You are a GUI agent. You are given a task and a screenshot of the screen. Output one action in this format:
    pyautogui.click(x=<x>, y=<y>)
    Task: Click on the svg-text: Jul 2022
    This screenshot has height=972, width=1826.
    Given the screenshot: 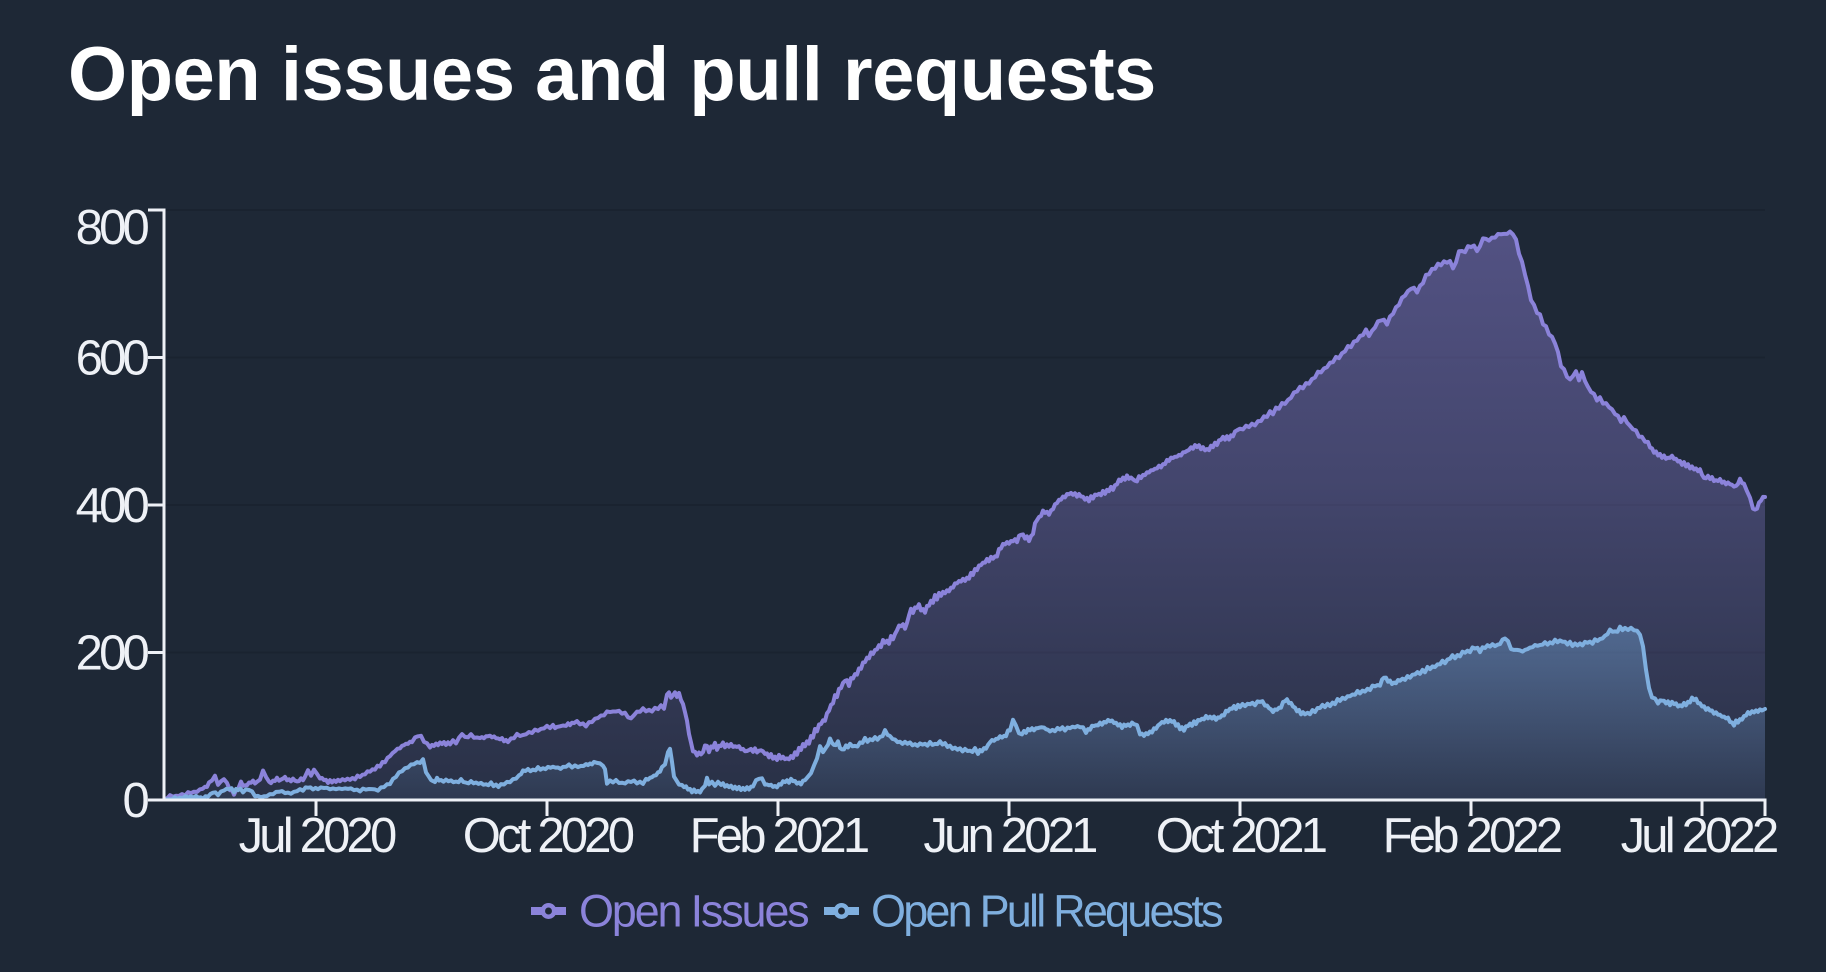 What is the action you would take?
    pyautogui.click(x=1699, y=836)
    